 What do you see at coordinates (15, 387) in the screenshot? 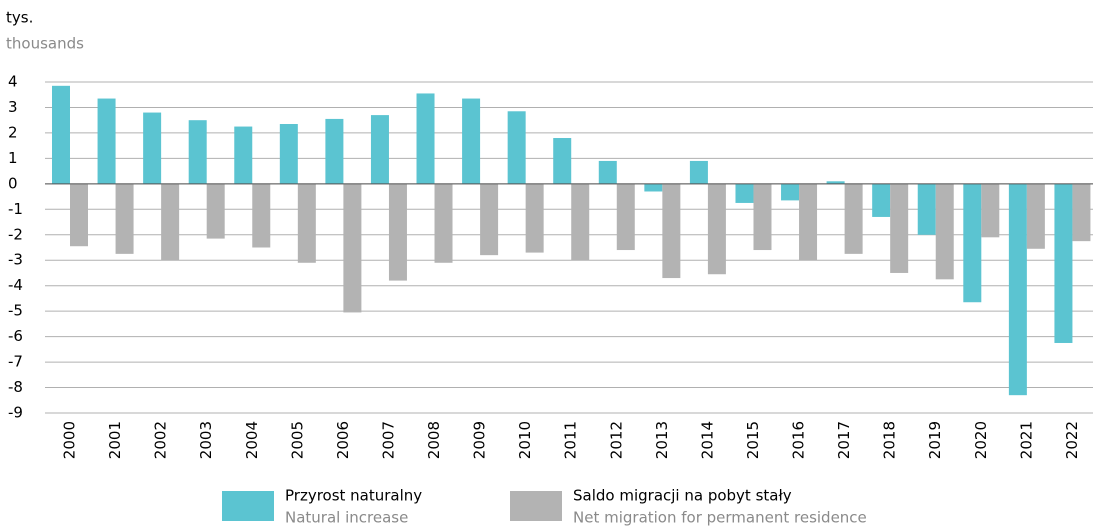
I see `y-tick-label: -8` at bounding box center [15, 387].